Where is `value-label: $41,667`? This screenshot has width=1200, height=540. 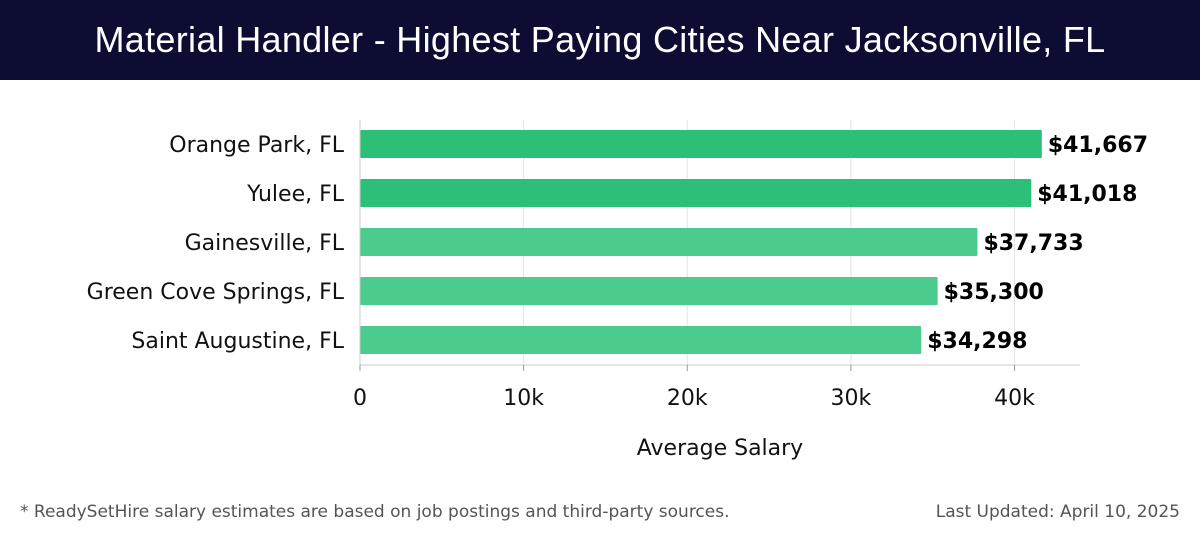
value-label: $41,667 is located at coordinates (1098, 145).